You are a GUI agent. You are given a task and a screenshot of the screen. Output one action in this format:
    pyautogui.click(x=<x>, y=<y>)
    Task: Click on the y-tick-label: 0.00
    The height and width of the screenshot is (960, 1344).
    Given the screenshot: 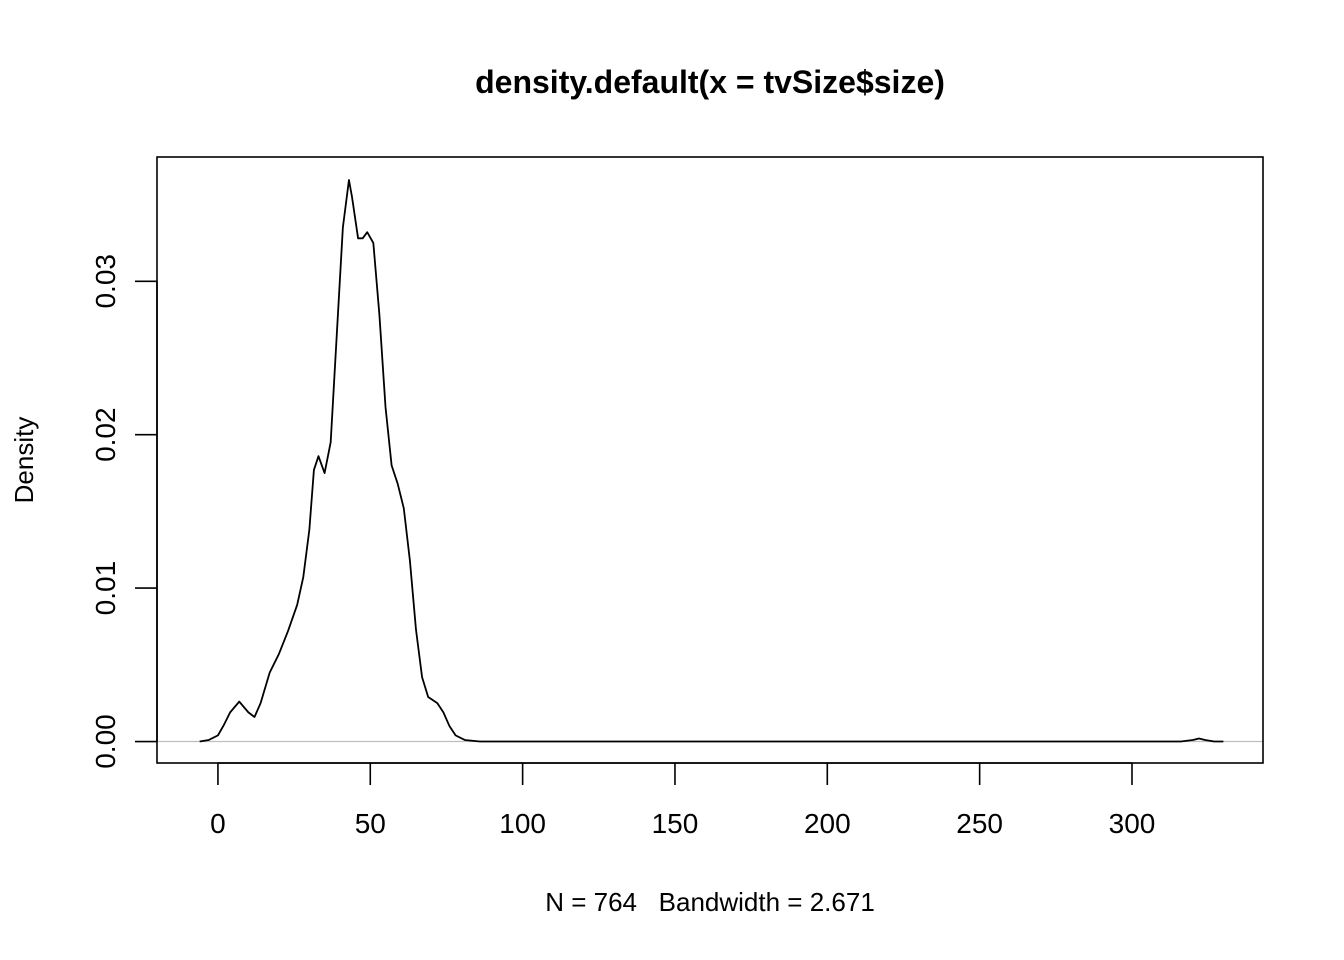 What is the action you would take?
    pyautogui.click(x=105, y=741)
    